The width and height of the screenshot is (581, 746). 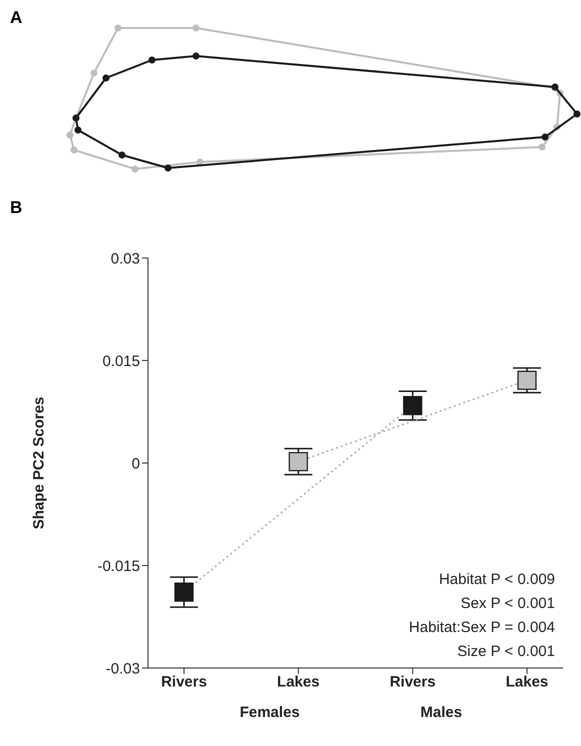 I want to click on y-axis-title: Shape PC2 Scores, so click(x=39, y=463).